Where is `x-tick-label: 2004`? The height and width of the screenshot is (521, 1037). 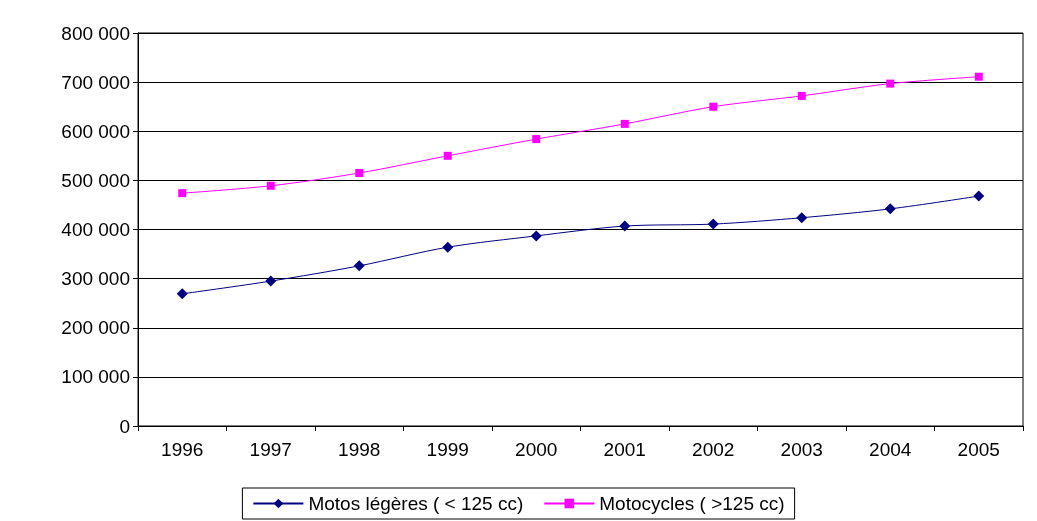
x-tick-label: 2004 is located at coordinates (890, 449).